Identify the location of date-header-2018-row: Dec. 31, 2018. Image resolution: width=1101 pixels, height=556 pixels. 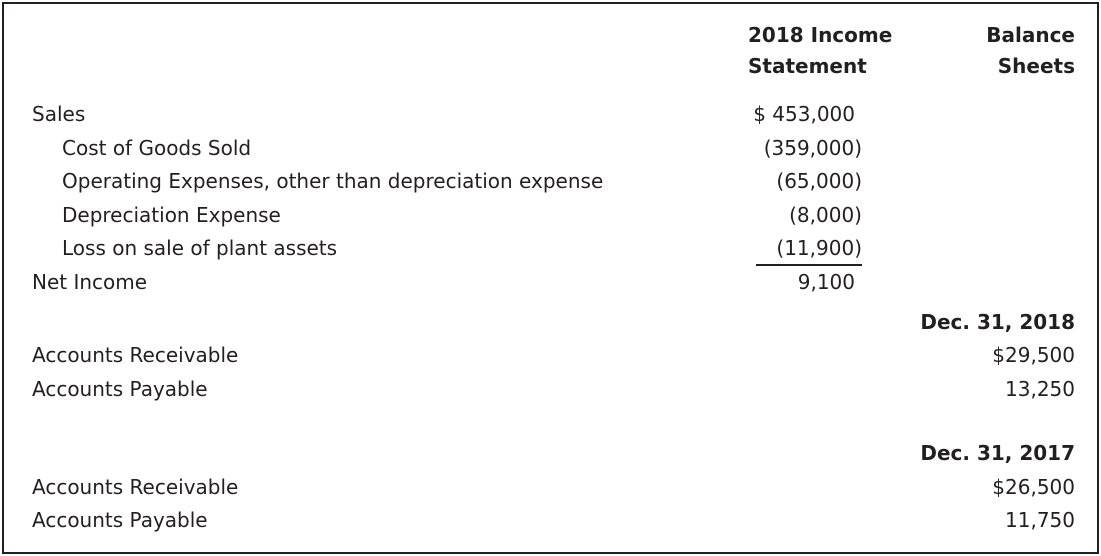
(555, 323).